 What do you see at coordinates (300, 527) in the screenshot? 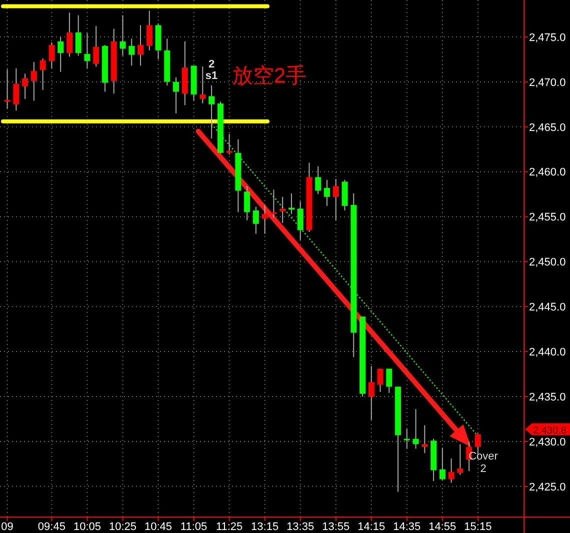
I see `x-tick-label: 13:35` at bounding box center [300, 527].